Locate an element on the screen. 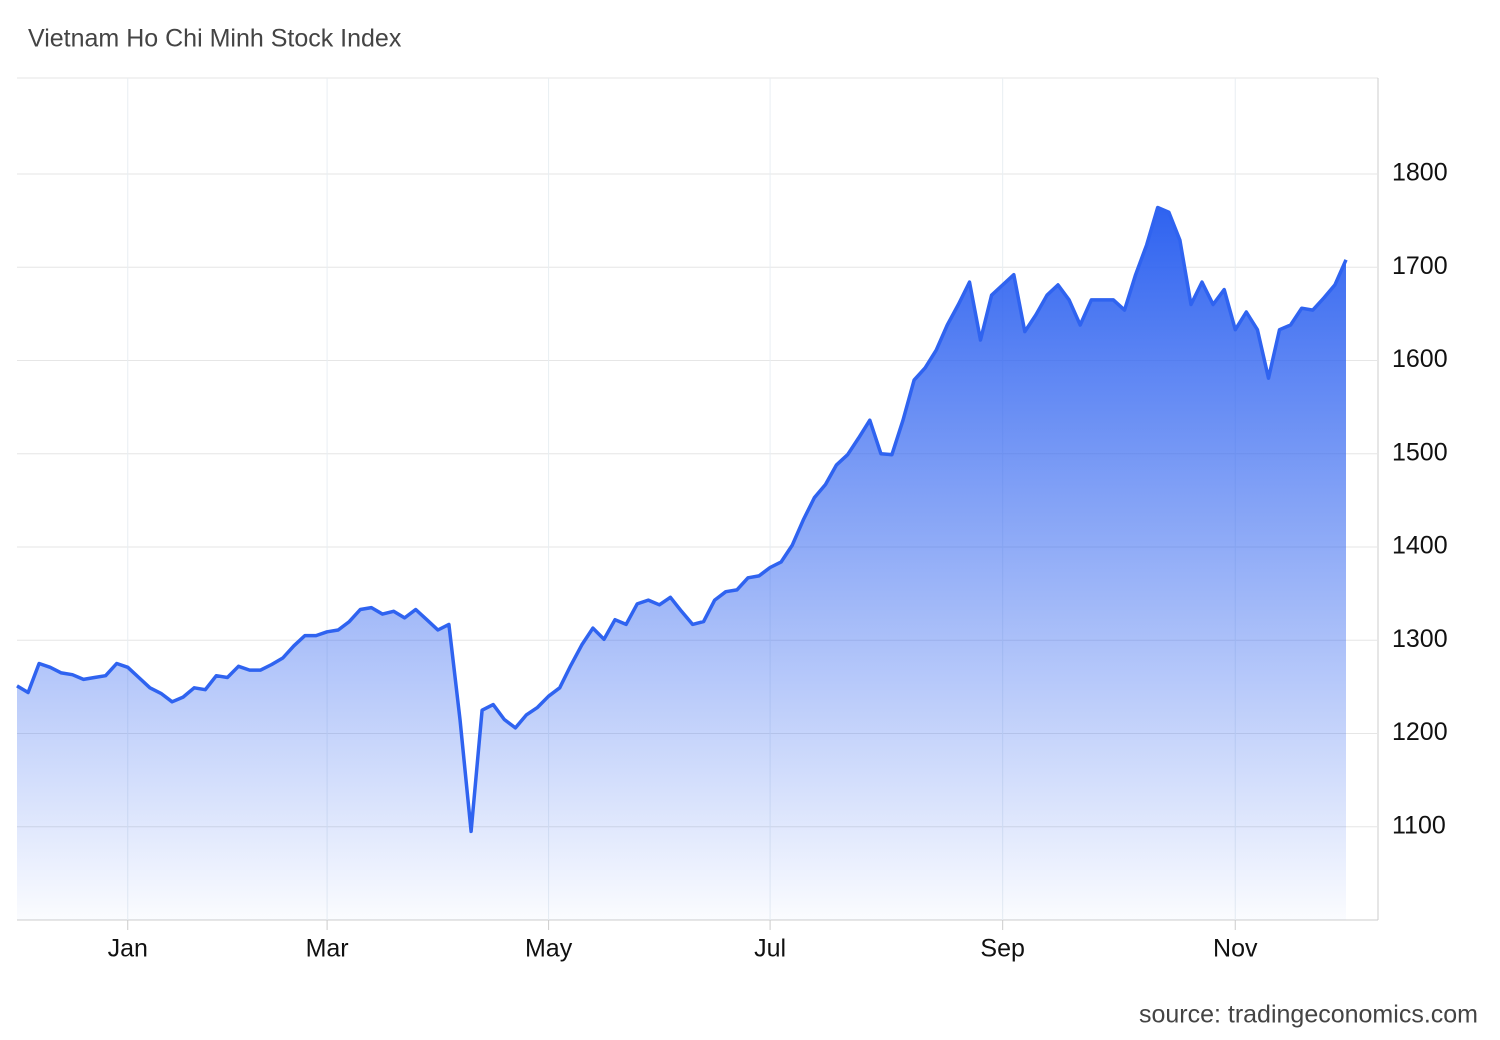  x-tick-label: May is located at coordinates (549, 949).